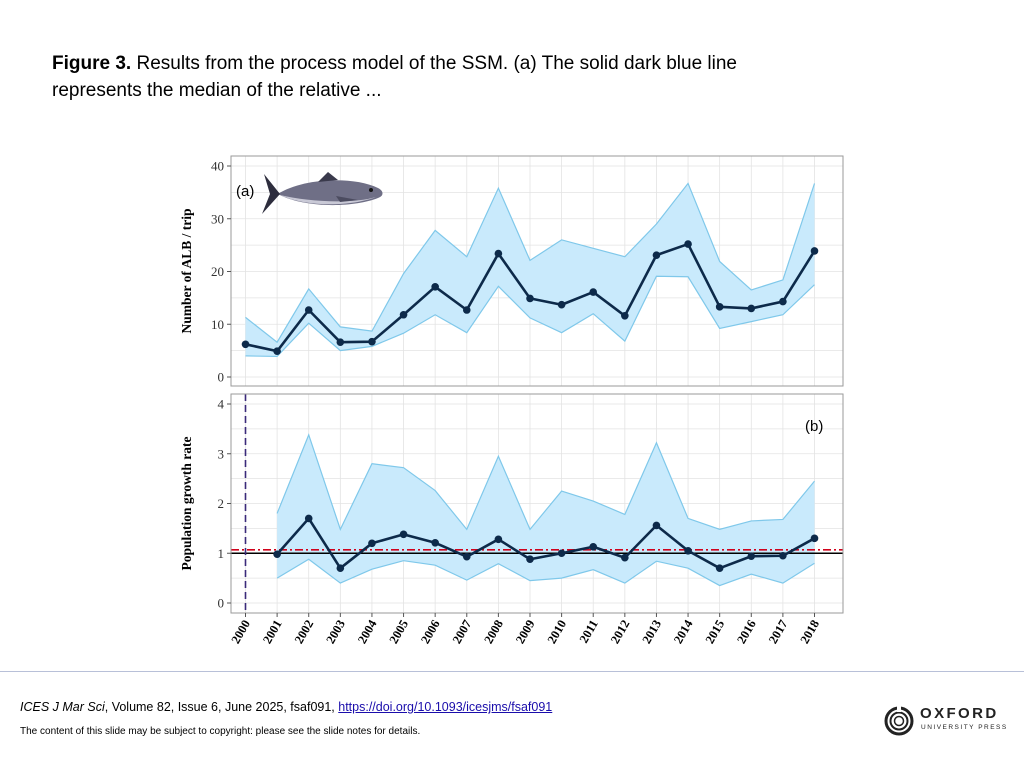 This screenshot has width=1024, height=768. Describe the element at coordinates (959, 713) in the screenshot. I see `publisher-name: OXFORD` at that location.